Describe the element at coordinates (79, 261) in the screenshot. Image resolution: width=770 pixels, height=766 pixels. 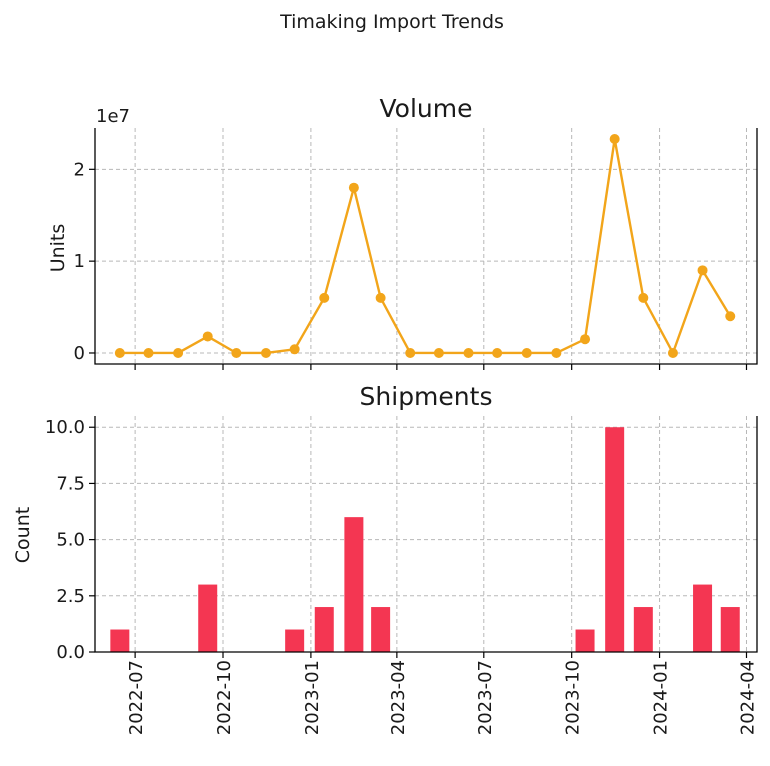
I see `volume-ytick-label: 1` at that location.